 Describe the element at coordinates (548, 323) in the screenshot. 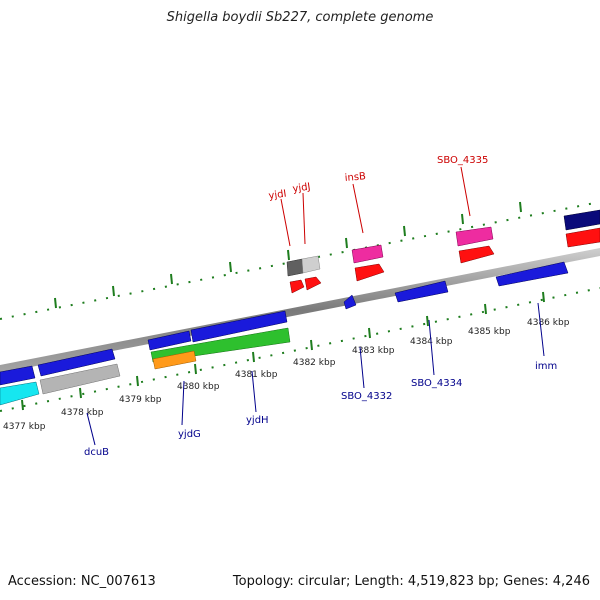

I see `kbp-label: 4386 kbp` at that location.